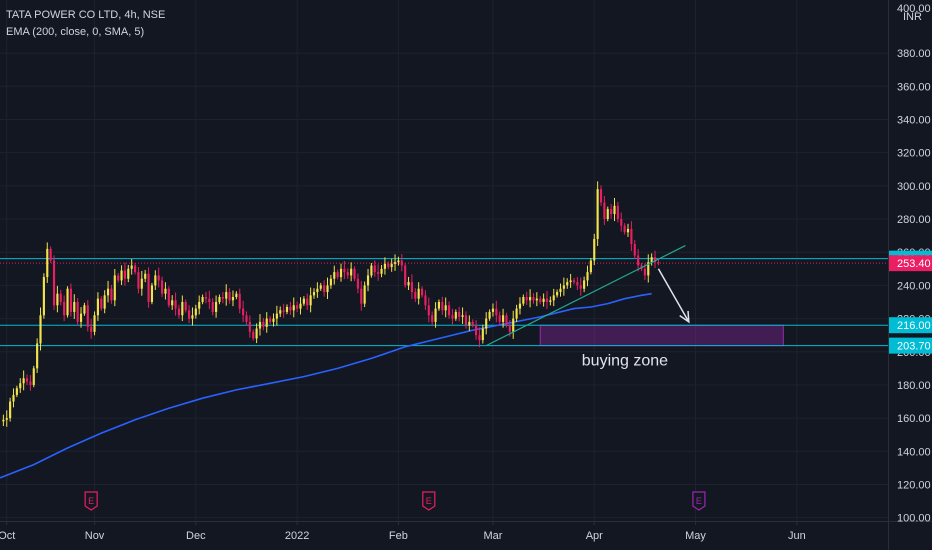 Image resolution: width=932 pixels, height=550 pixels. What do you see at coordinates (403, 531) in the screenshot?
I see `time-axis: Oct Nov Dec 2022 Feb Mar Apr May Jun` at bounding box center [403, 531].